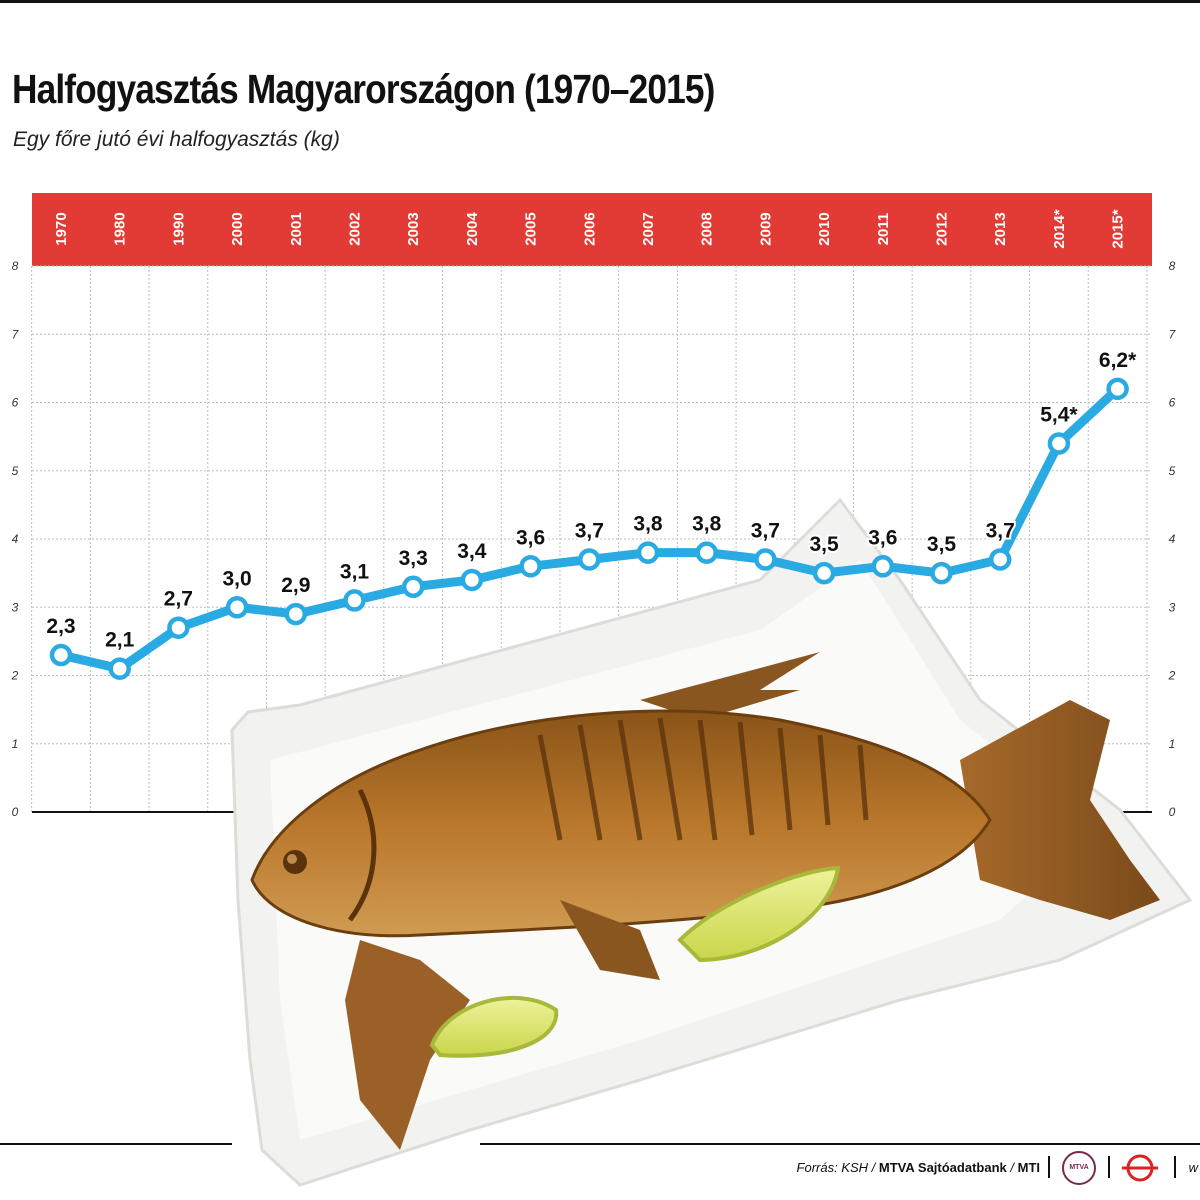 The image size is (1200, 1200). Describe the element at coordinates (295, 585) in the screenshot. I see `data-label: 2,9` at that location.